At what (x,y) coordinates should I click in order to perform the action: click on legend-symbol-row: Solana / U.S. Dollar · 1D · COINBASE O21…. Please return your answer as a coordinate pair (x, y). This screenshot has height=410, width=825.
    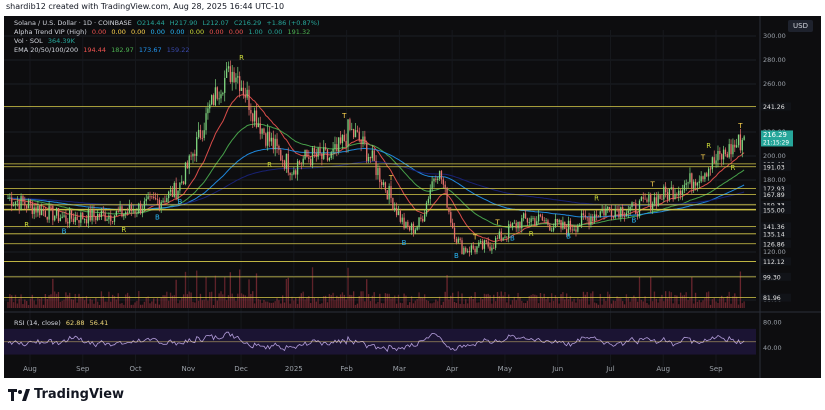
    Looking at the image, I should click on (168, 23).